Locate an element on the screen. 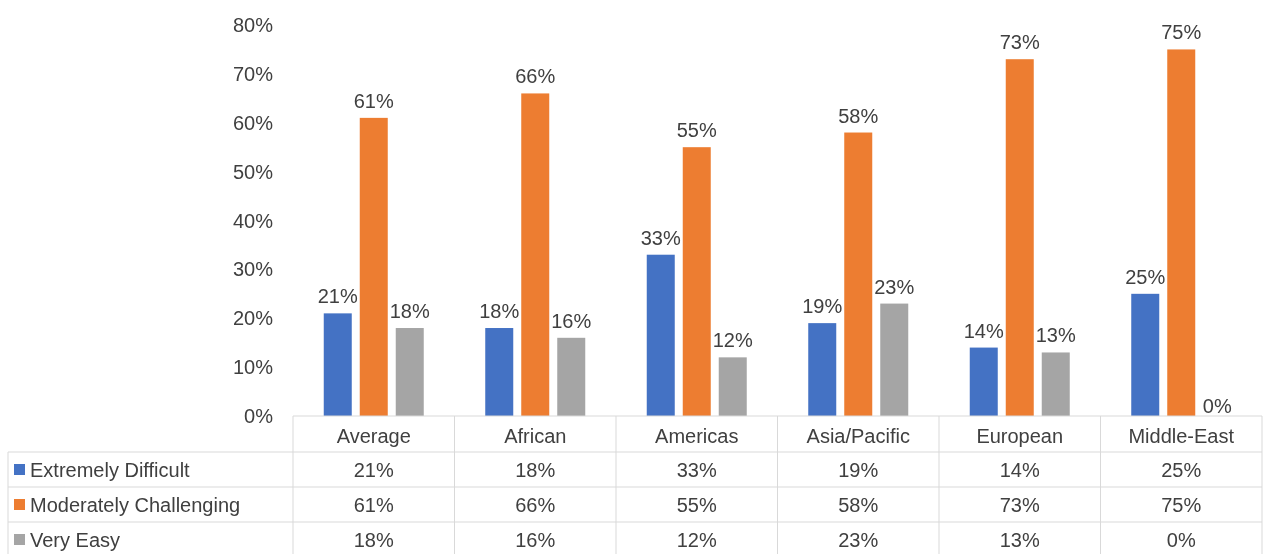 This screenshot has width=1268, height=554. data-label: 13% is located at coordinates (1019, 540).